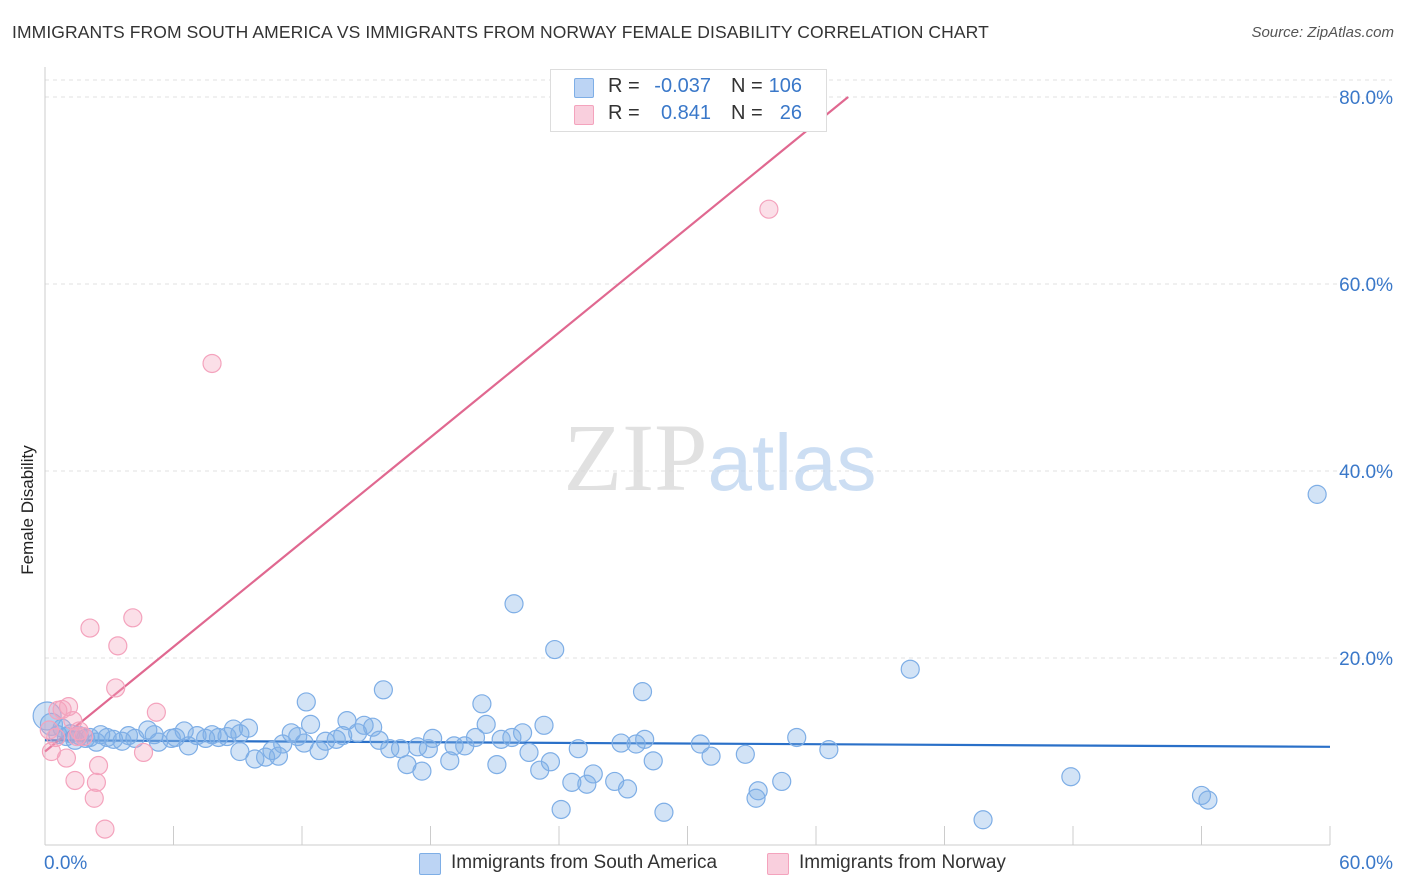  I want to click on legend-row-south-america: R = -0.037 N = 106, so click(688, 87).